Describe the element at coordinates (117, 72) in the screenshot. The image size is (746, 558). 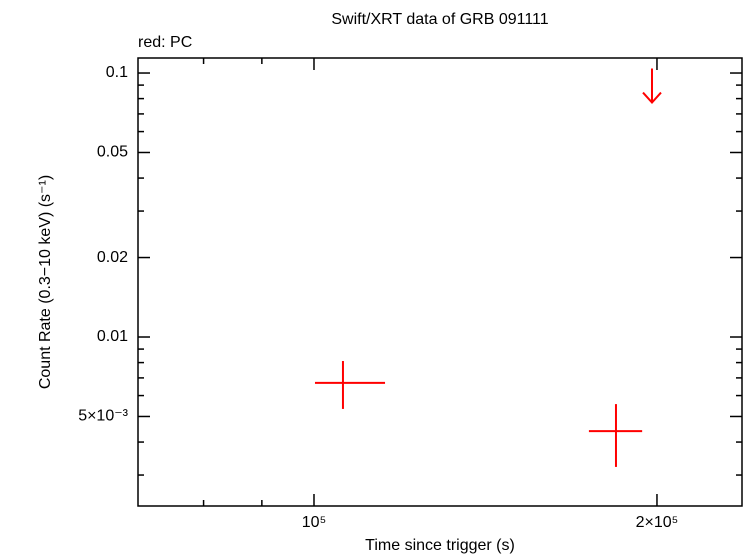
I see `y-tick-label: 0.1` at that location.